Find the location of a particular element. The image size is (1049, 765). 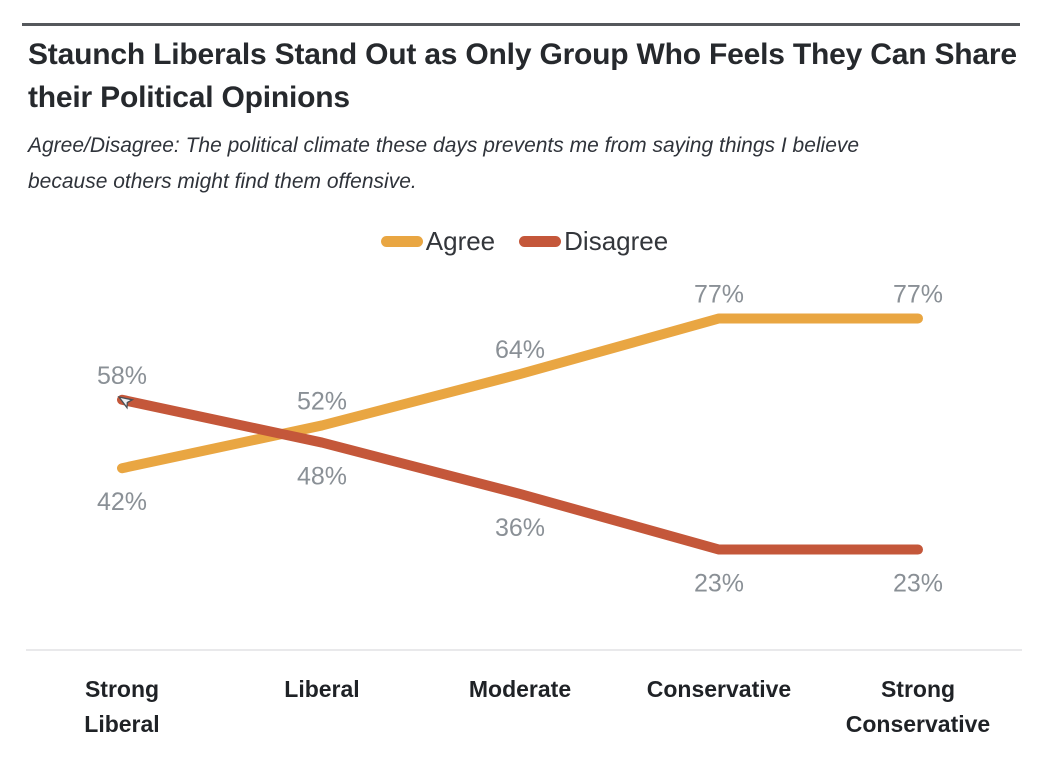

legend-label-agree: Agree is located at coordinates (460, 241).